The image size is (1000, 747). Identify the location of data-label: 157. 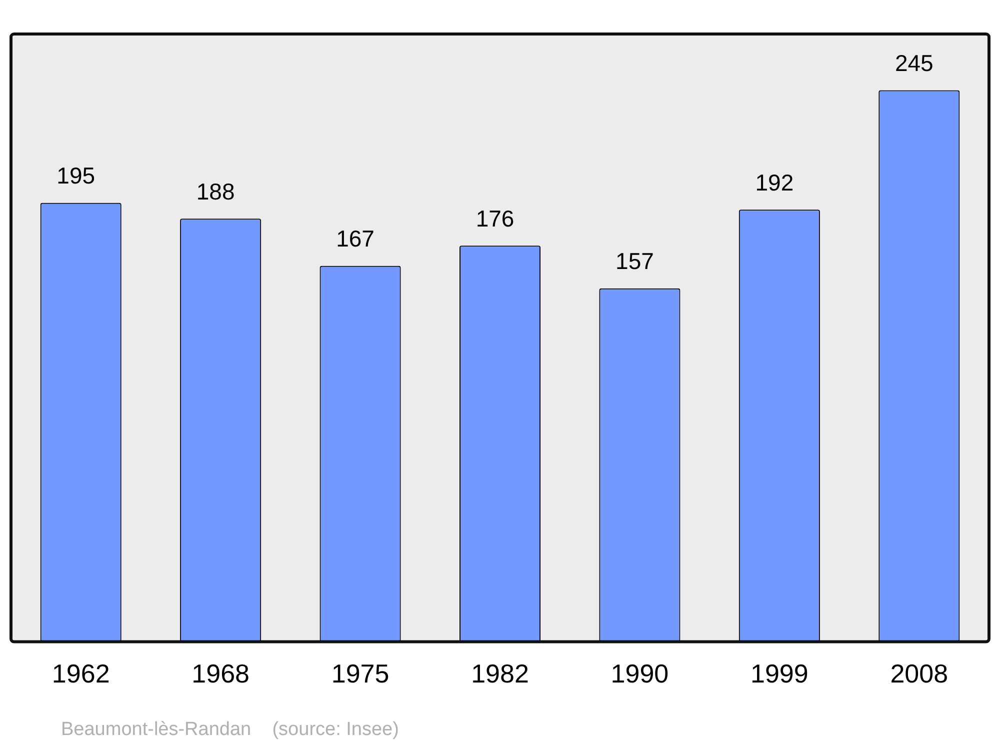
(635, 261).